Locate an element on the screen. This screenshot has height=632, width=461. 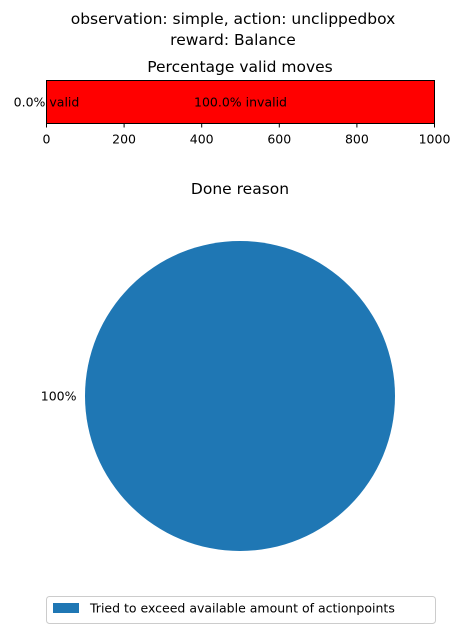
bar-label-invalid: 100.0% invalid is located at coordinates (240, 102).